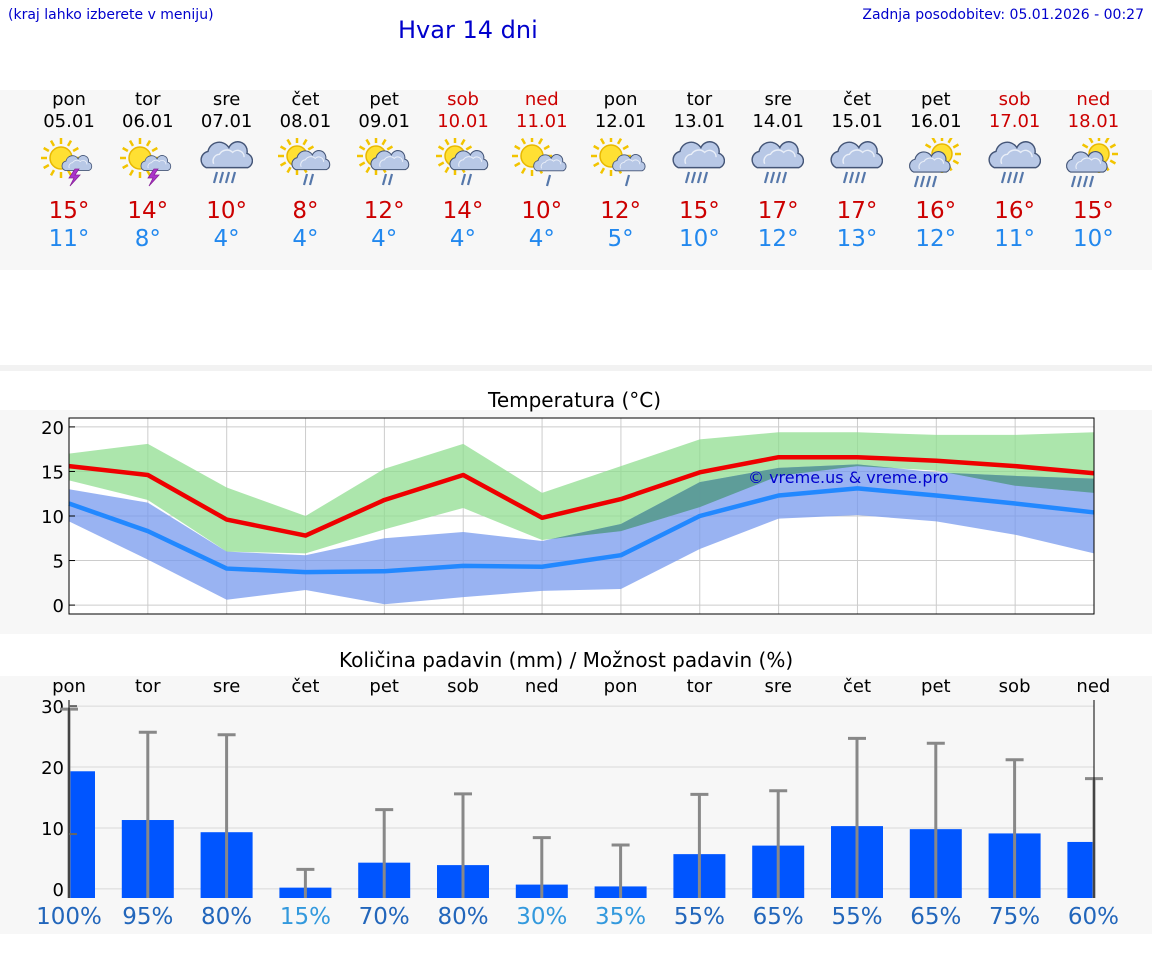 The image size is (1152, 975). Describe the element at coordinates (111, 15) in the screenshot. I see `region-hint: (kraj lahko izberete v meniju)` at that location.